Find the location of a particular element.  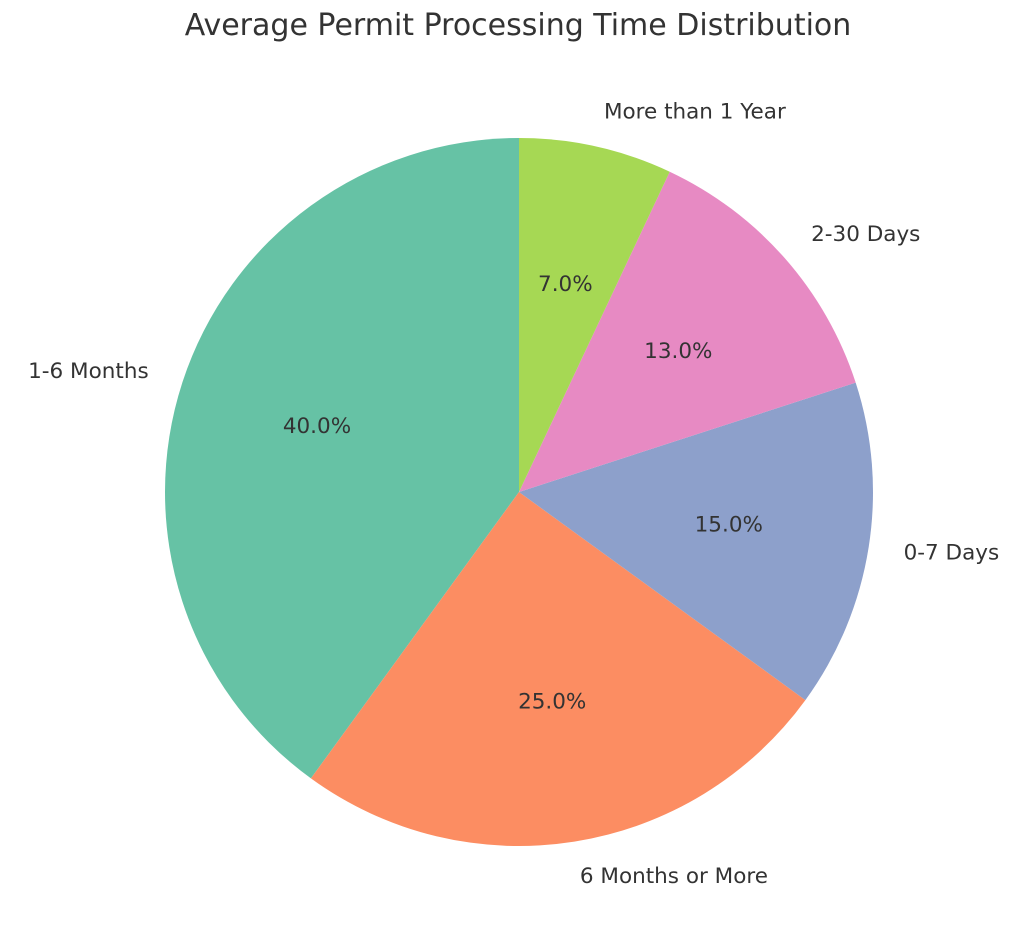

category-label-more-than-1-year: More than 1 Year is located at coordinates (695, 111).